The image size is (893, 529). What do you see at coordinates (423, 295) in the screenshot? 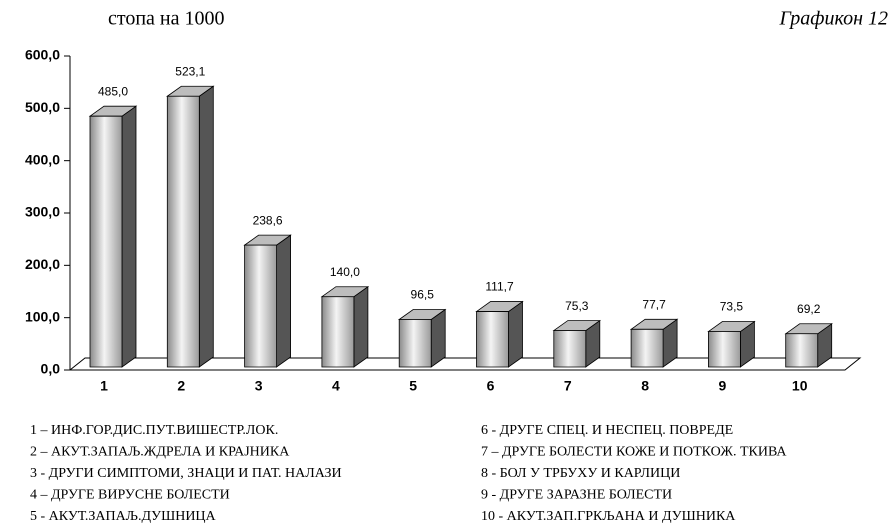
I see `value-label: 96,5` at bounding box center [423, 295].